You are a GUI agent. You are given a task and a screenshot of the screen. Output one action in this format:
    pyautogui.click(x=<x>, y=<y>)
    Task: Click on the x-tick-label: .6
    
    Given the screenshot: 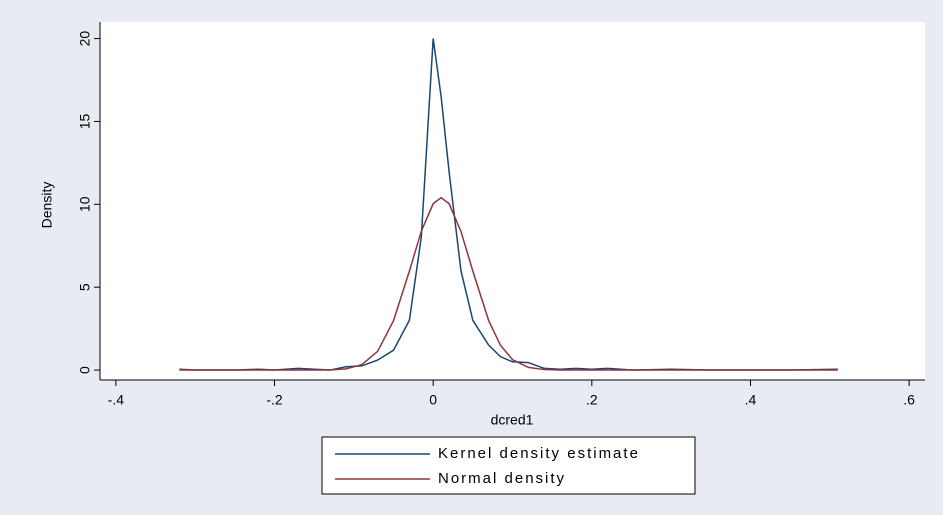 What is the action you would take?
    pyautogui.click(x=909, y=400)
    